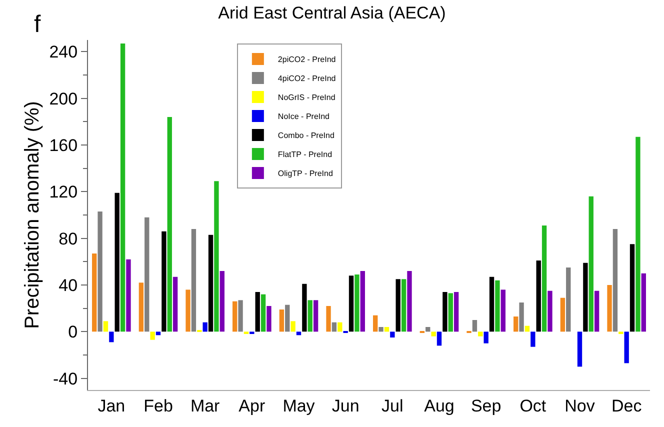 The height and width of the screenshot is (427, 664). Describe the element at coordinates (393, 406) in the screenshot. I see `x-tick-label: Jul` at that location.